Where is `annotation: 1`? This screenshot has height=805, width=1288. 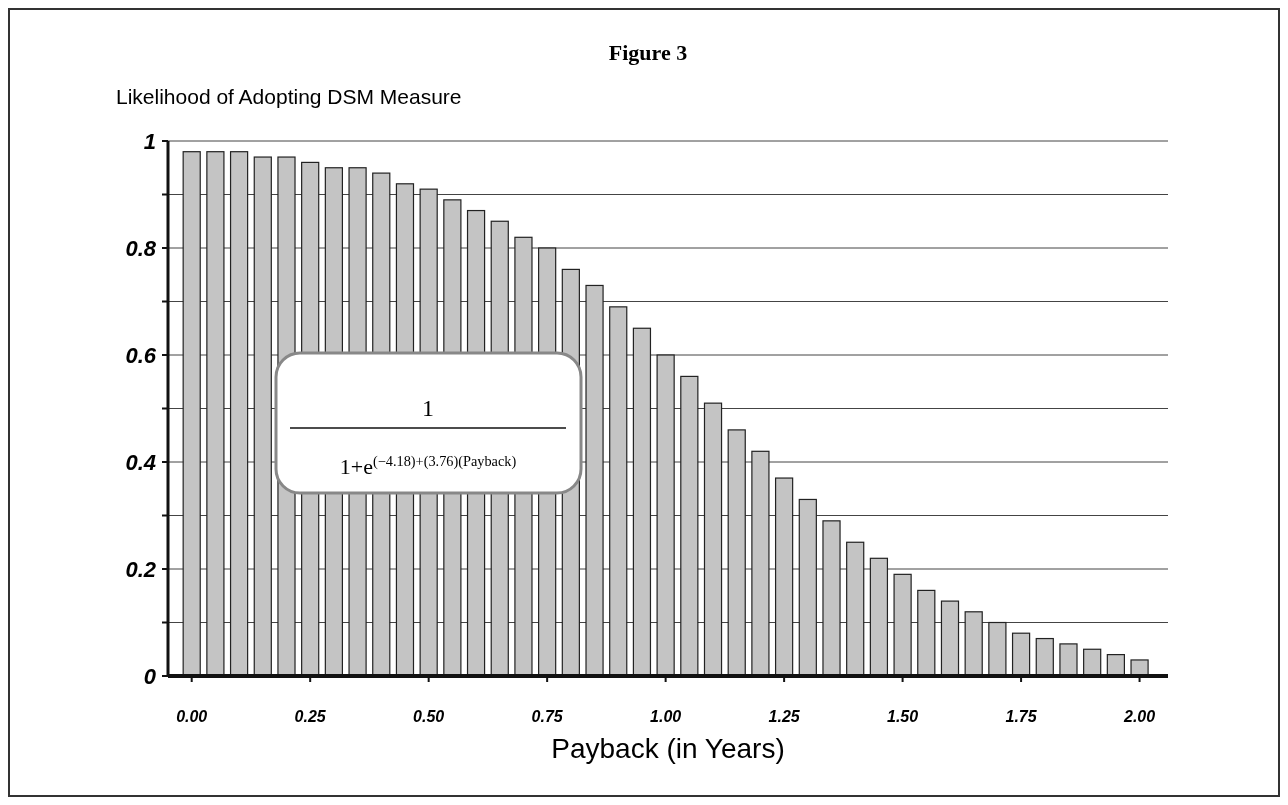
annotation: 1 is located at coordinates (428, 408).